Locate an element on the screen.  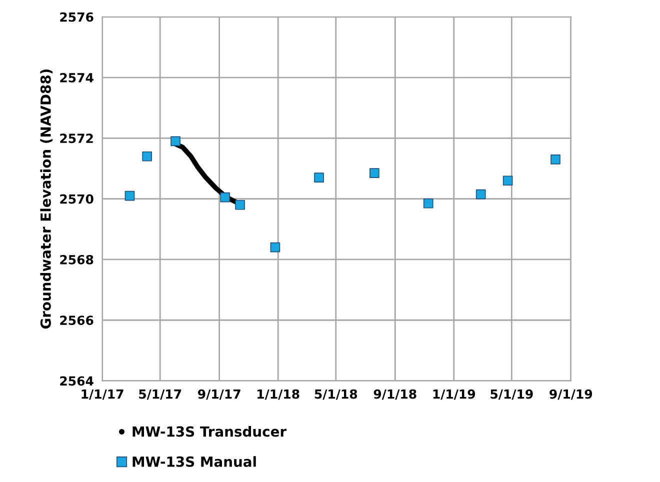
y-tick-label: 2566 is located at coordinates (77, 321).